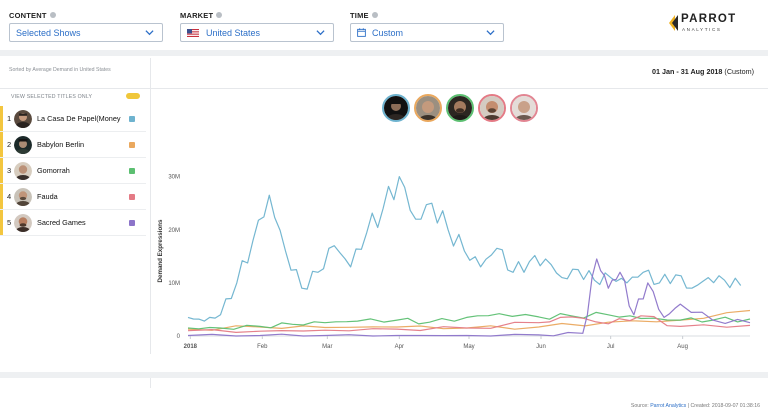  Describe the element at coordinates (723, 406) in the screenshot. I see `footer-created: | Created: 2018-09-07 01:38:16` at that location.